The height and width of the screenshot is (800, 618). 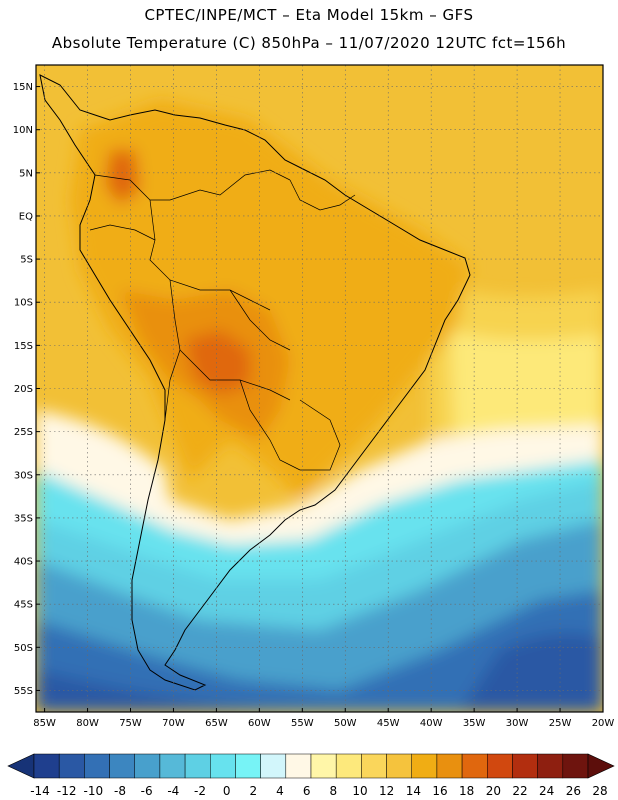 I want to click on lon-tick-label: 85W, so click(x=44, y=723).